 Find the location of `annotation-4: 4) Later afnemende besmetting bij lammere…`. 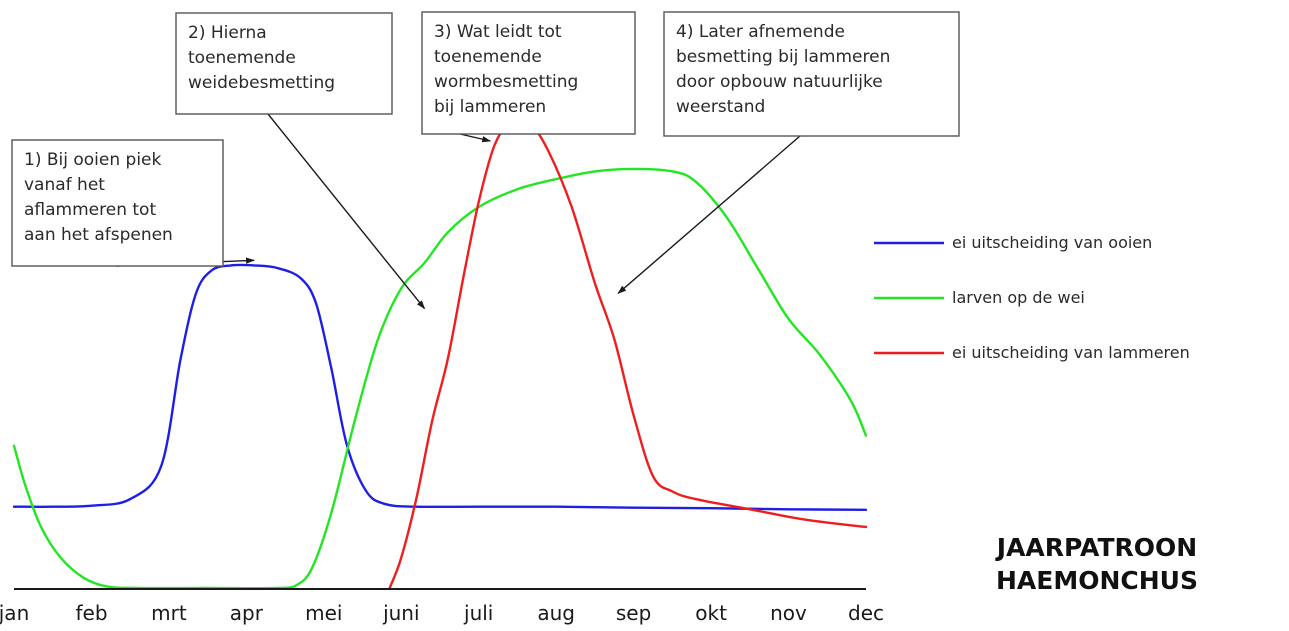

annotation-4: 4) Later afnemende besmetting bij lammere… is located at coordinates (788, 152).